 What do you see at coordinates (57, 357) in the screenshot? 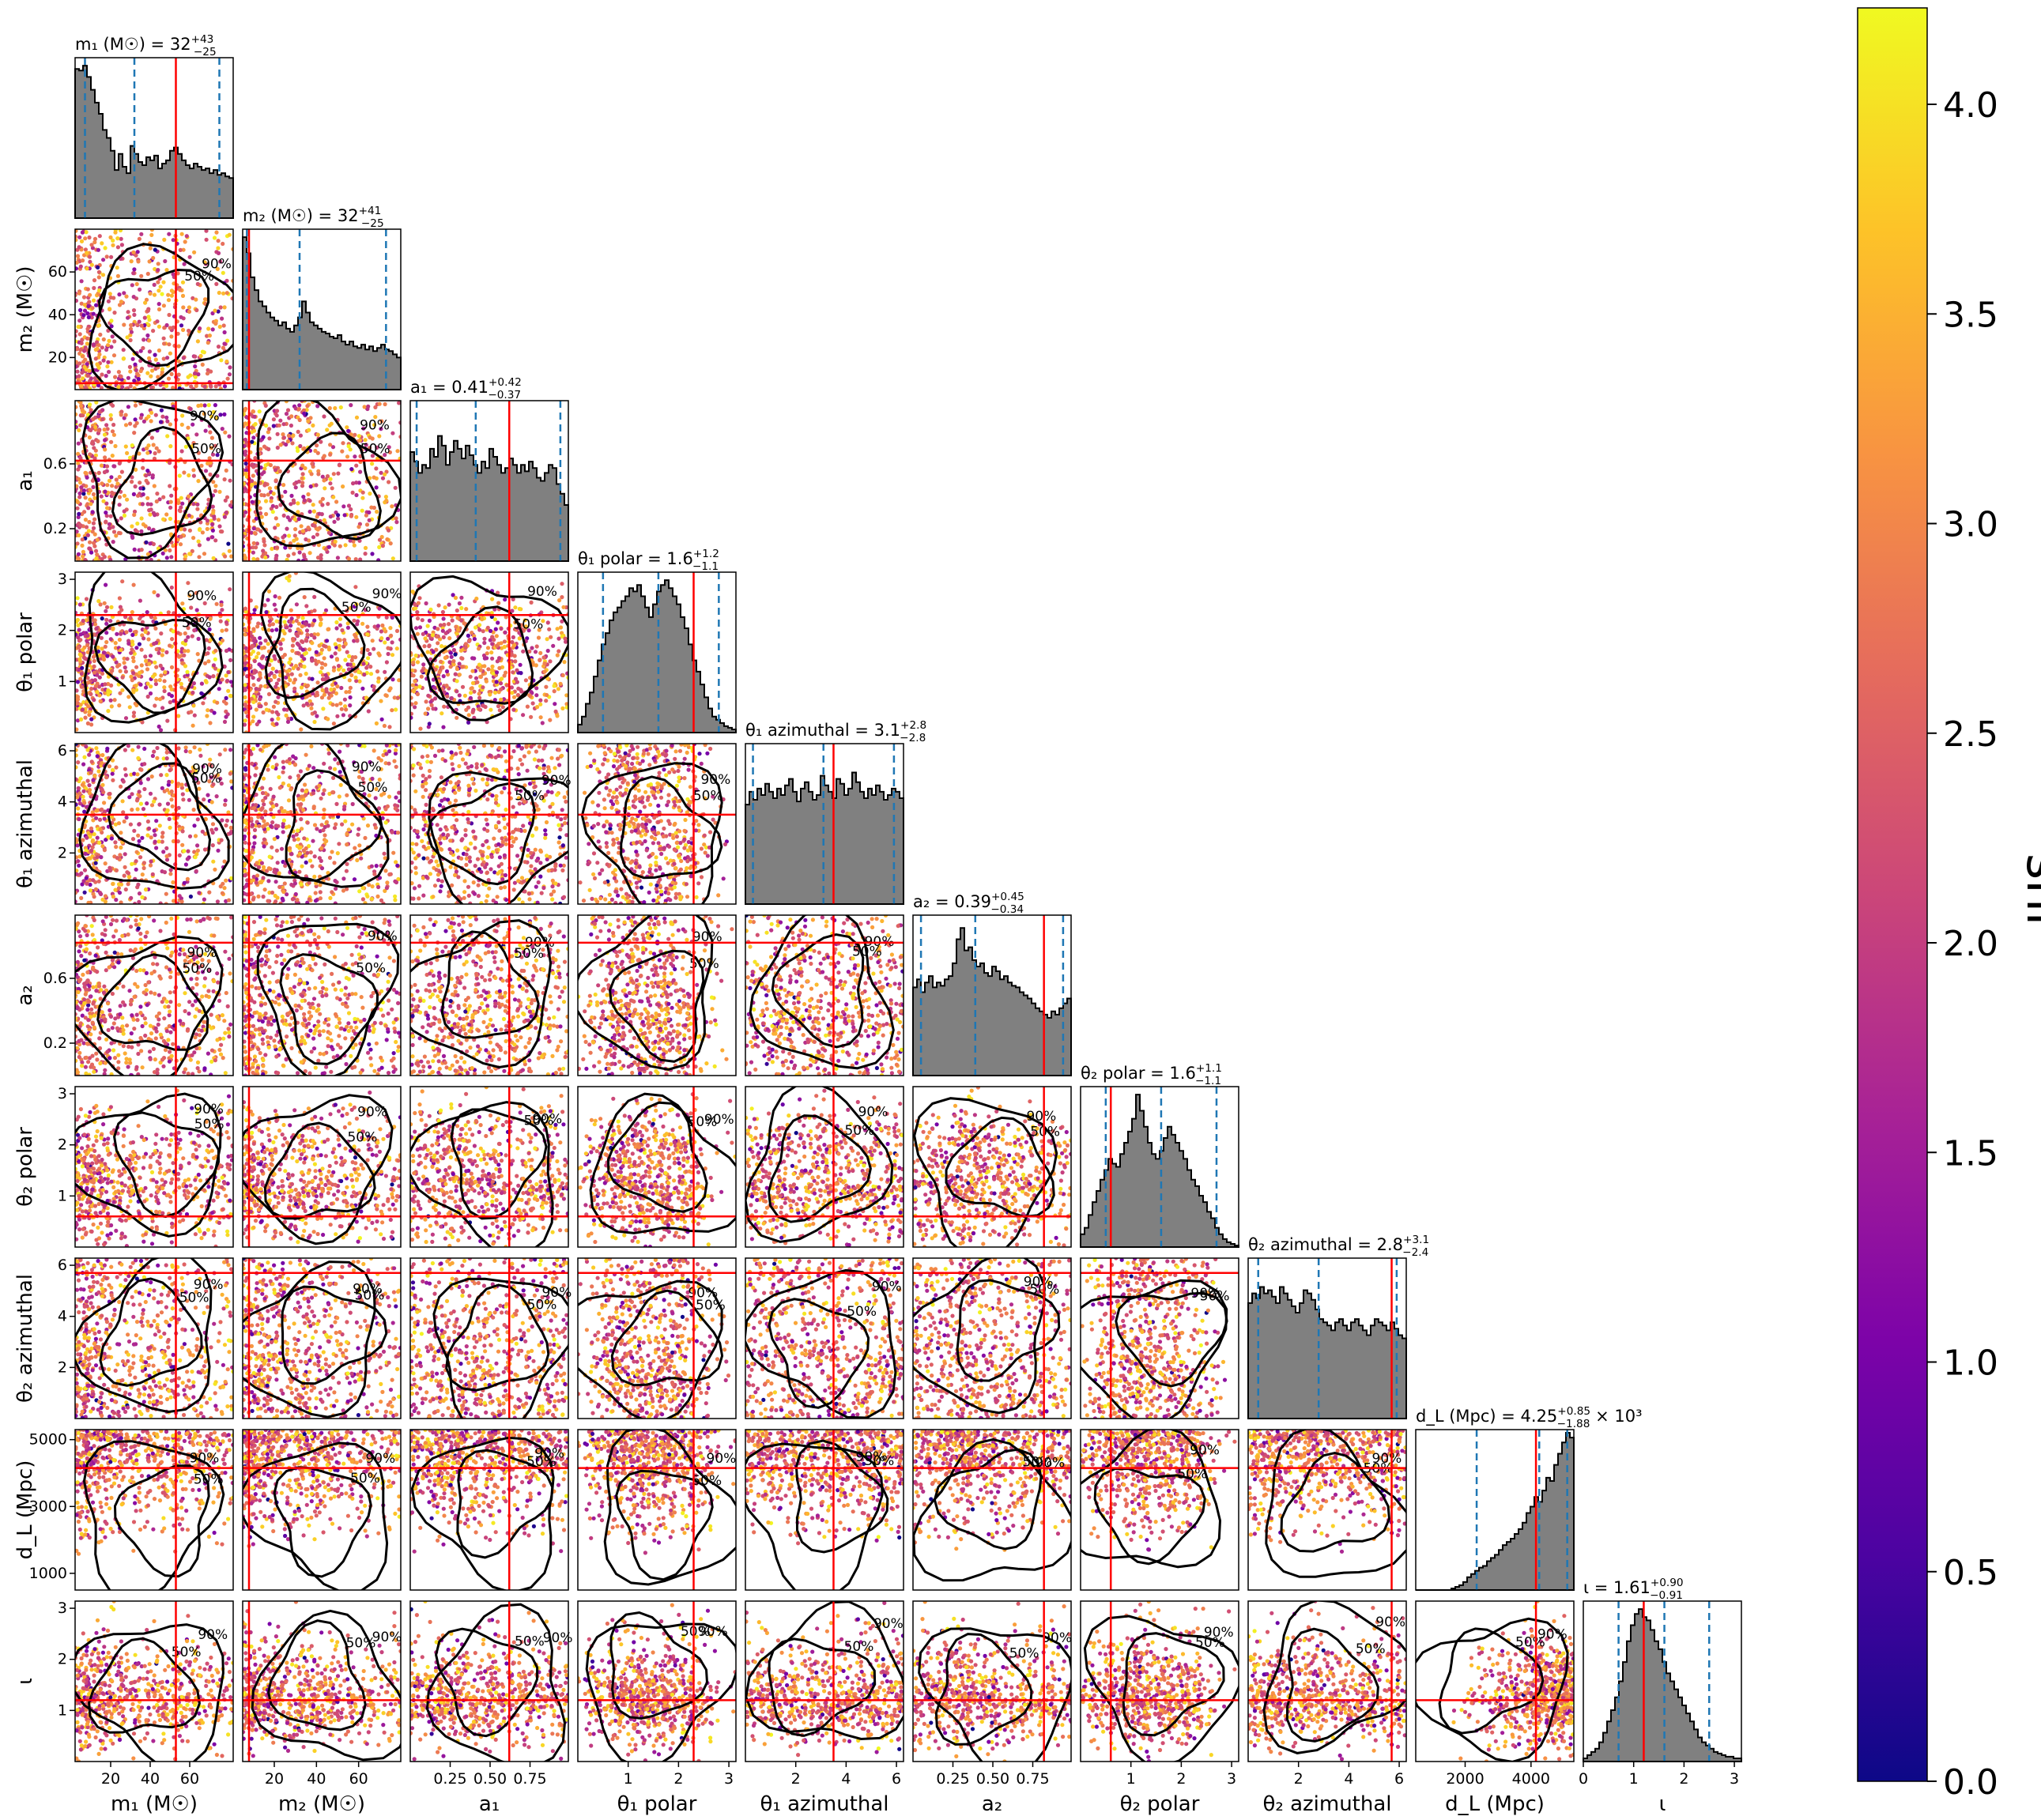
I see `y-tick-label: 20` at bounding box center [57, 357].